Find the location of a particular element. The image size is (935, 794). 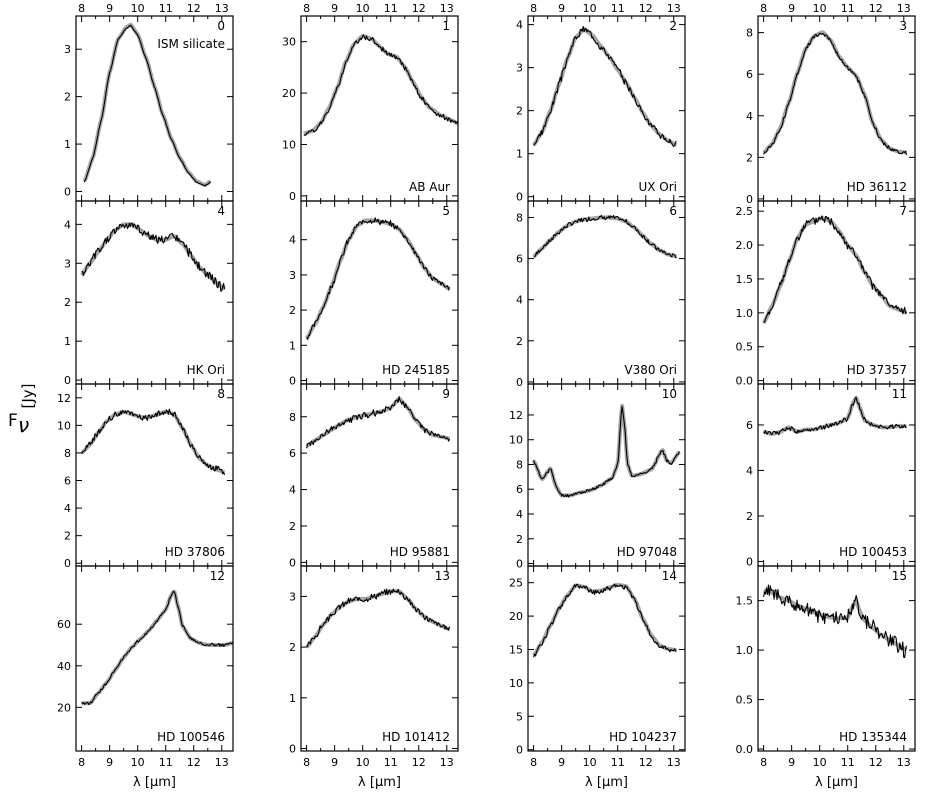

xtick-label-13-2: 10 is located at coordinates (363, 762).